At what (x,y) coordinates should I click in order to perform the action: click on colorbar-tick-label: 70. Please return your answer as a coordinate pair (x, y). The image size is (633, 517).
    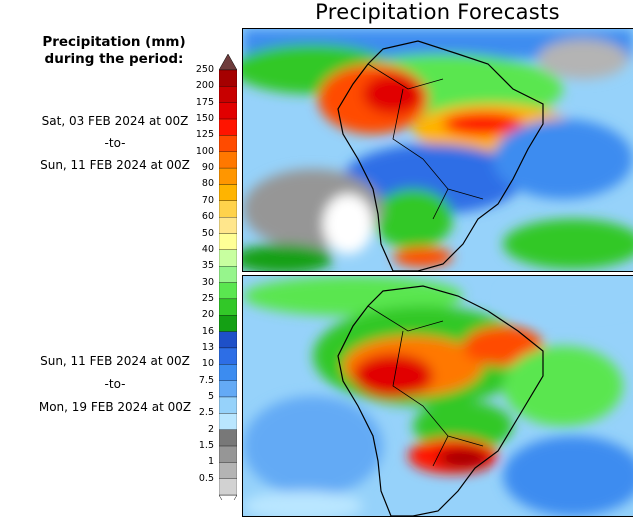
    Looking at the image, I should click on (207, 200).